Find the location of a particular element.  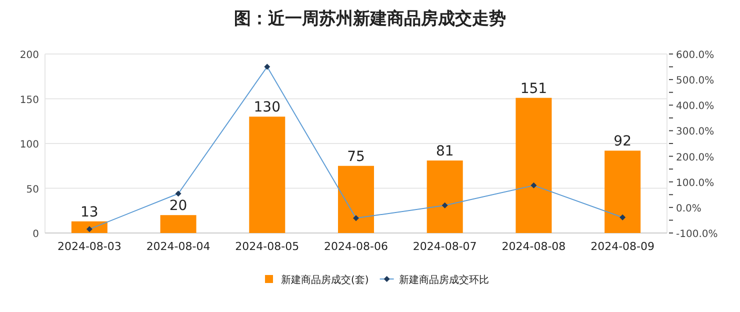

xtick: 2024-08-08 is located at coordinates (534, 246).